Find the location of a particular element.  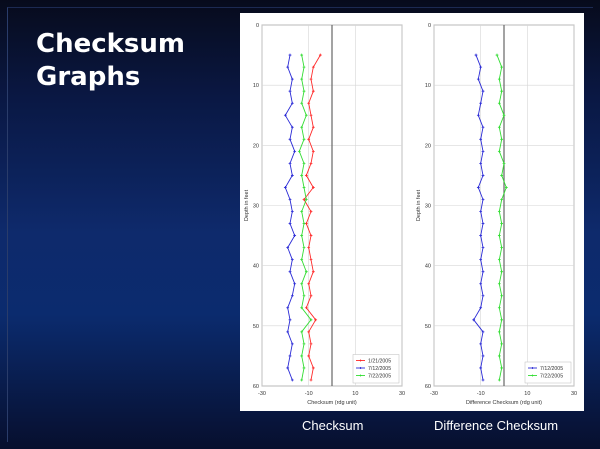

legend-label: 7/12/2005 is located at coordinates (379, 369).